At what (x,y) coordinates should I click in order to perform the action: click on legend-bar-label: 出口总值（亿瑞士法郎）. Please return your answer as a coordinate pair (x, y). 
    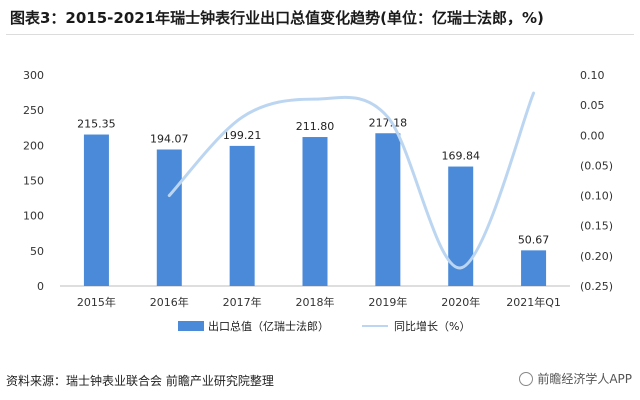
    Looking at the image, I should click on (268, 326).